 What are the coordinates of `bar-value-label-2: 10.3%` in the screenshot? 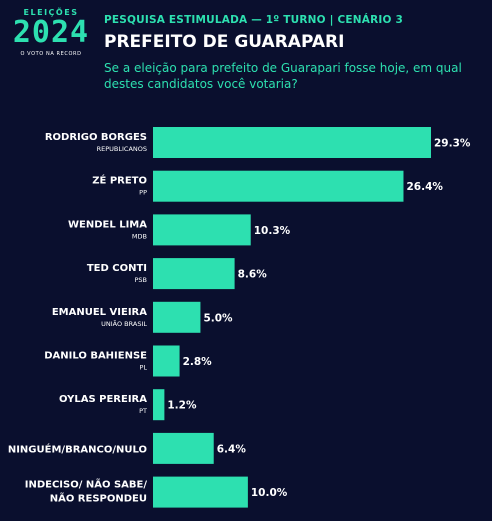 It's located at (272, 231).